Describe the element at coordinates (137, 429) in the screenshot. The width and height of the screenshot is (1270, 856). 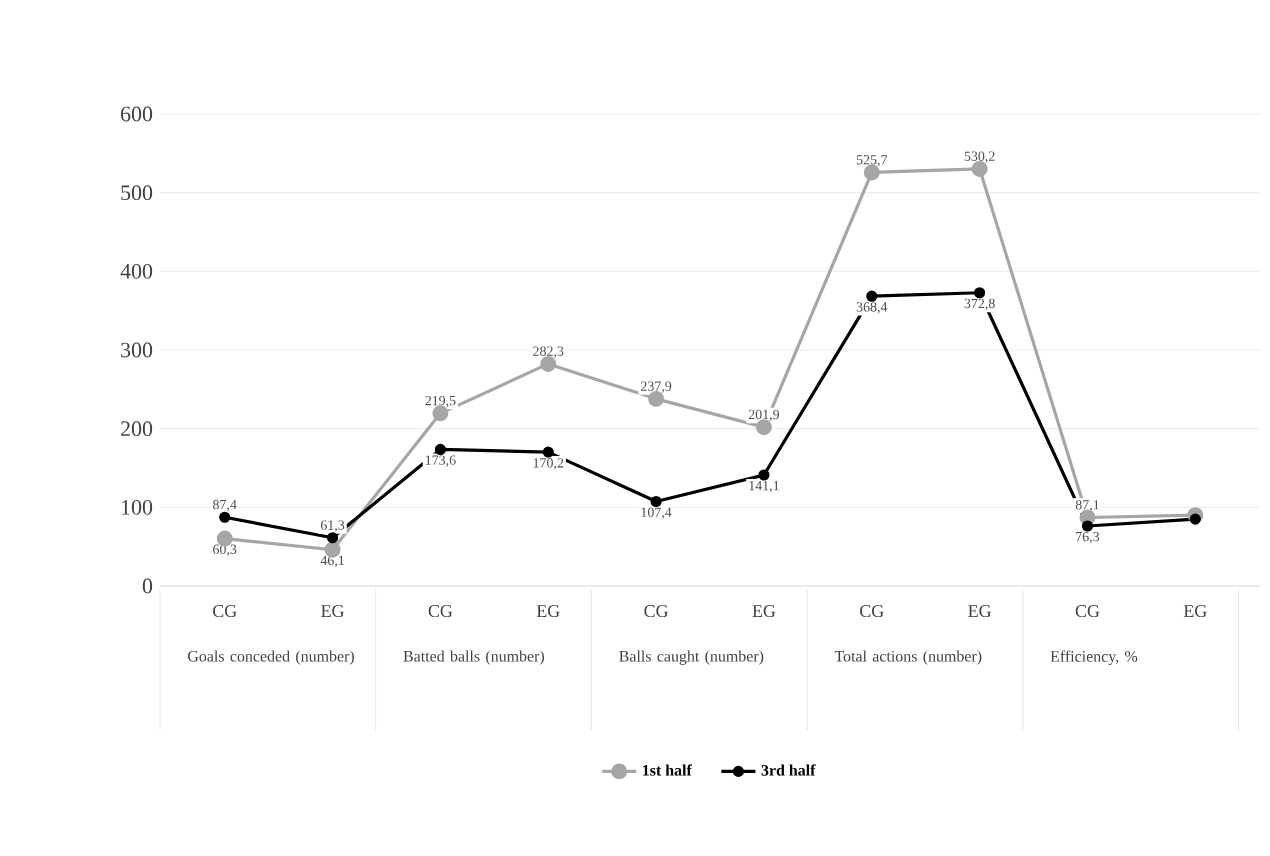
I see `y-tick-label: 200` at that location.